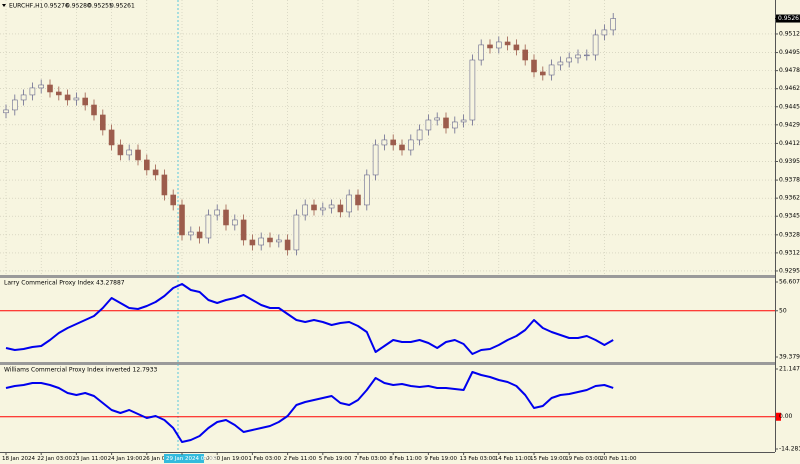 Image resolution: width=800 pixels, height=464 pixels. What do you see at coordinates (789, 52) in the screenshot?
I see `y-tick-label: 0.9495` at bounding box center [789, 52].